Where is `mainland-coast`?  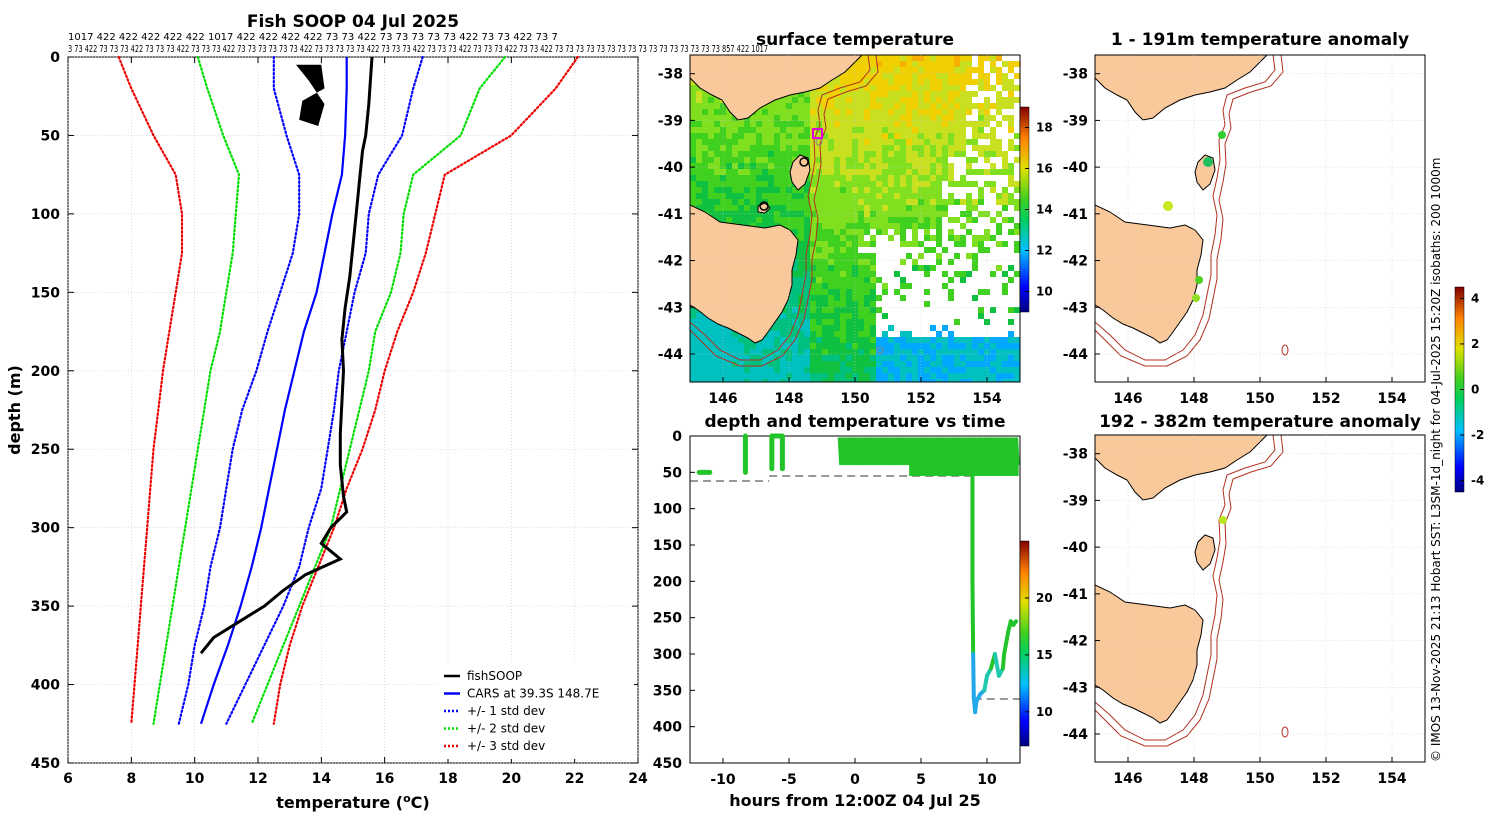
mainland-coast is located at coordinates (1181, 88).